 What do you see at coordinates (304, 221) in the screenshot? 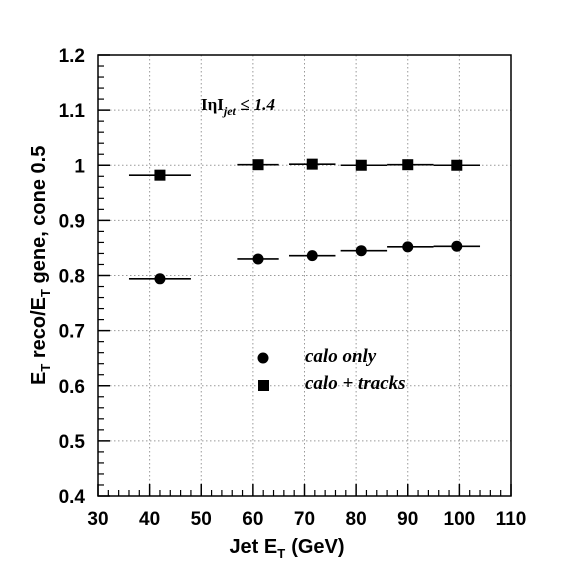
I see `data-series` at bounding box center [304, 221].